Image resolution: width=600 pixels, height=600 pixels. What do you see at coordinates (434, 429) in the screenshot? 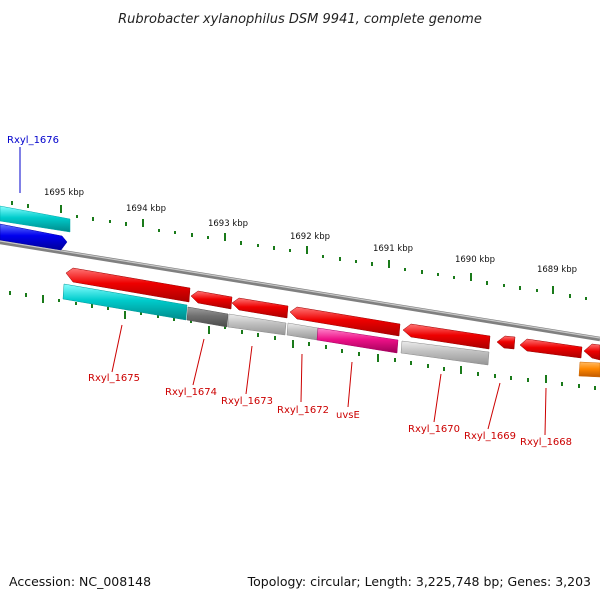
I see `gene-label-rxyl-1670: Rxyl_1670` at bounding box center [434, 429].